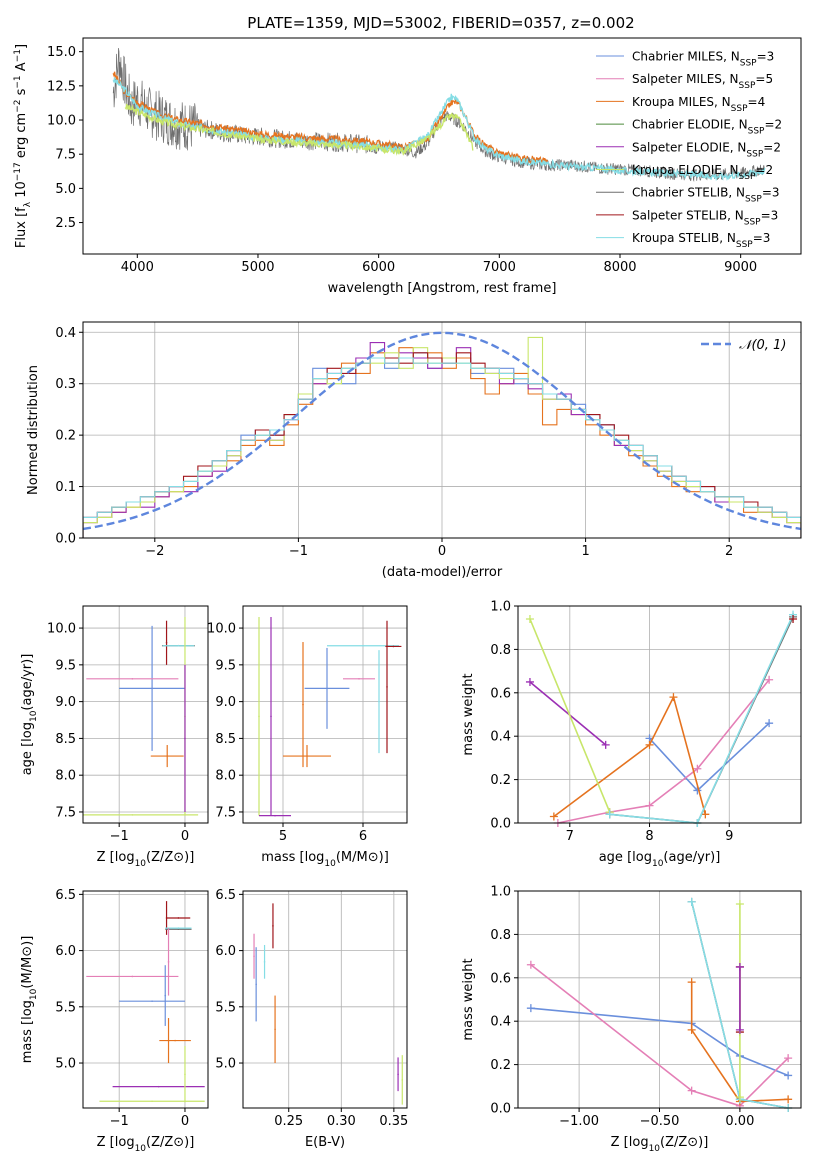  Describe the element at coordinates (283, 836) in the screenshot. I see `x-tick-label: 5` at that location.